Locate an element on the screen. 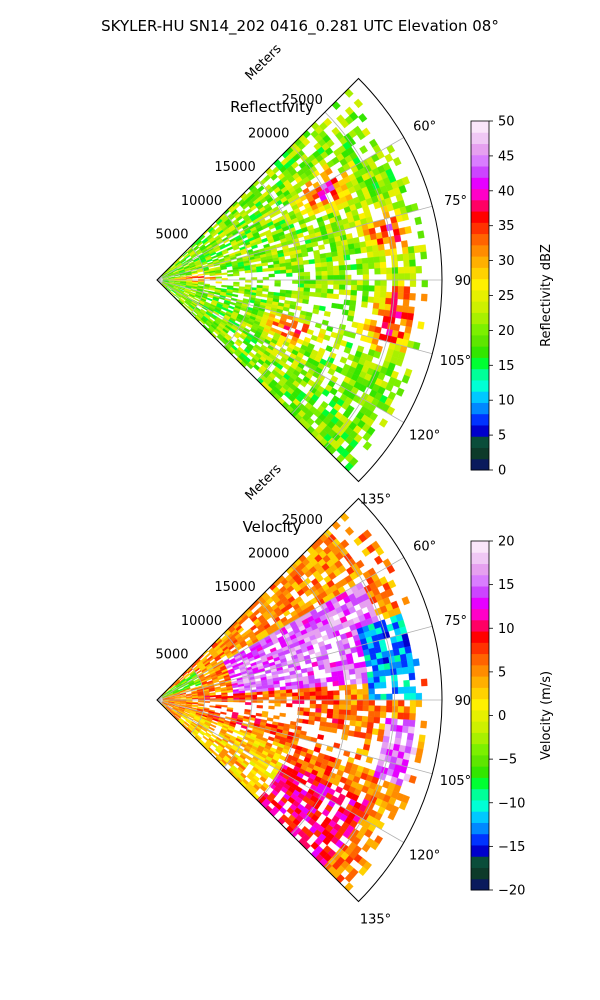 This screenshot has height=1000, width=600. colorbar-tick-label: 5 is located at coordinates (502, 672).